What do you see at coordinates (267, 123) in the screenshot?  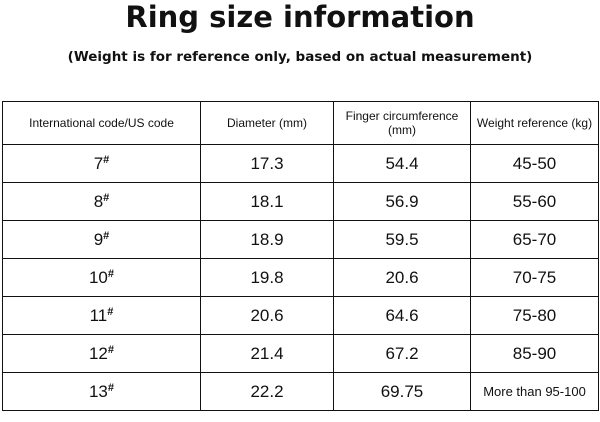 I see `column-header: Diameter (mm)` at bounding box center [267, 123].